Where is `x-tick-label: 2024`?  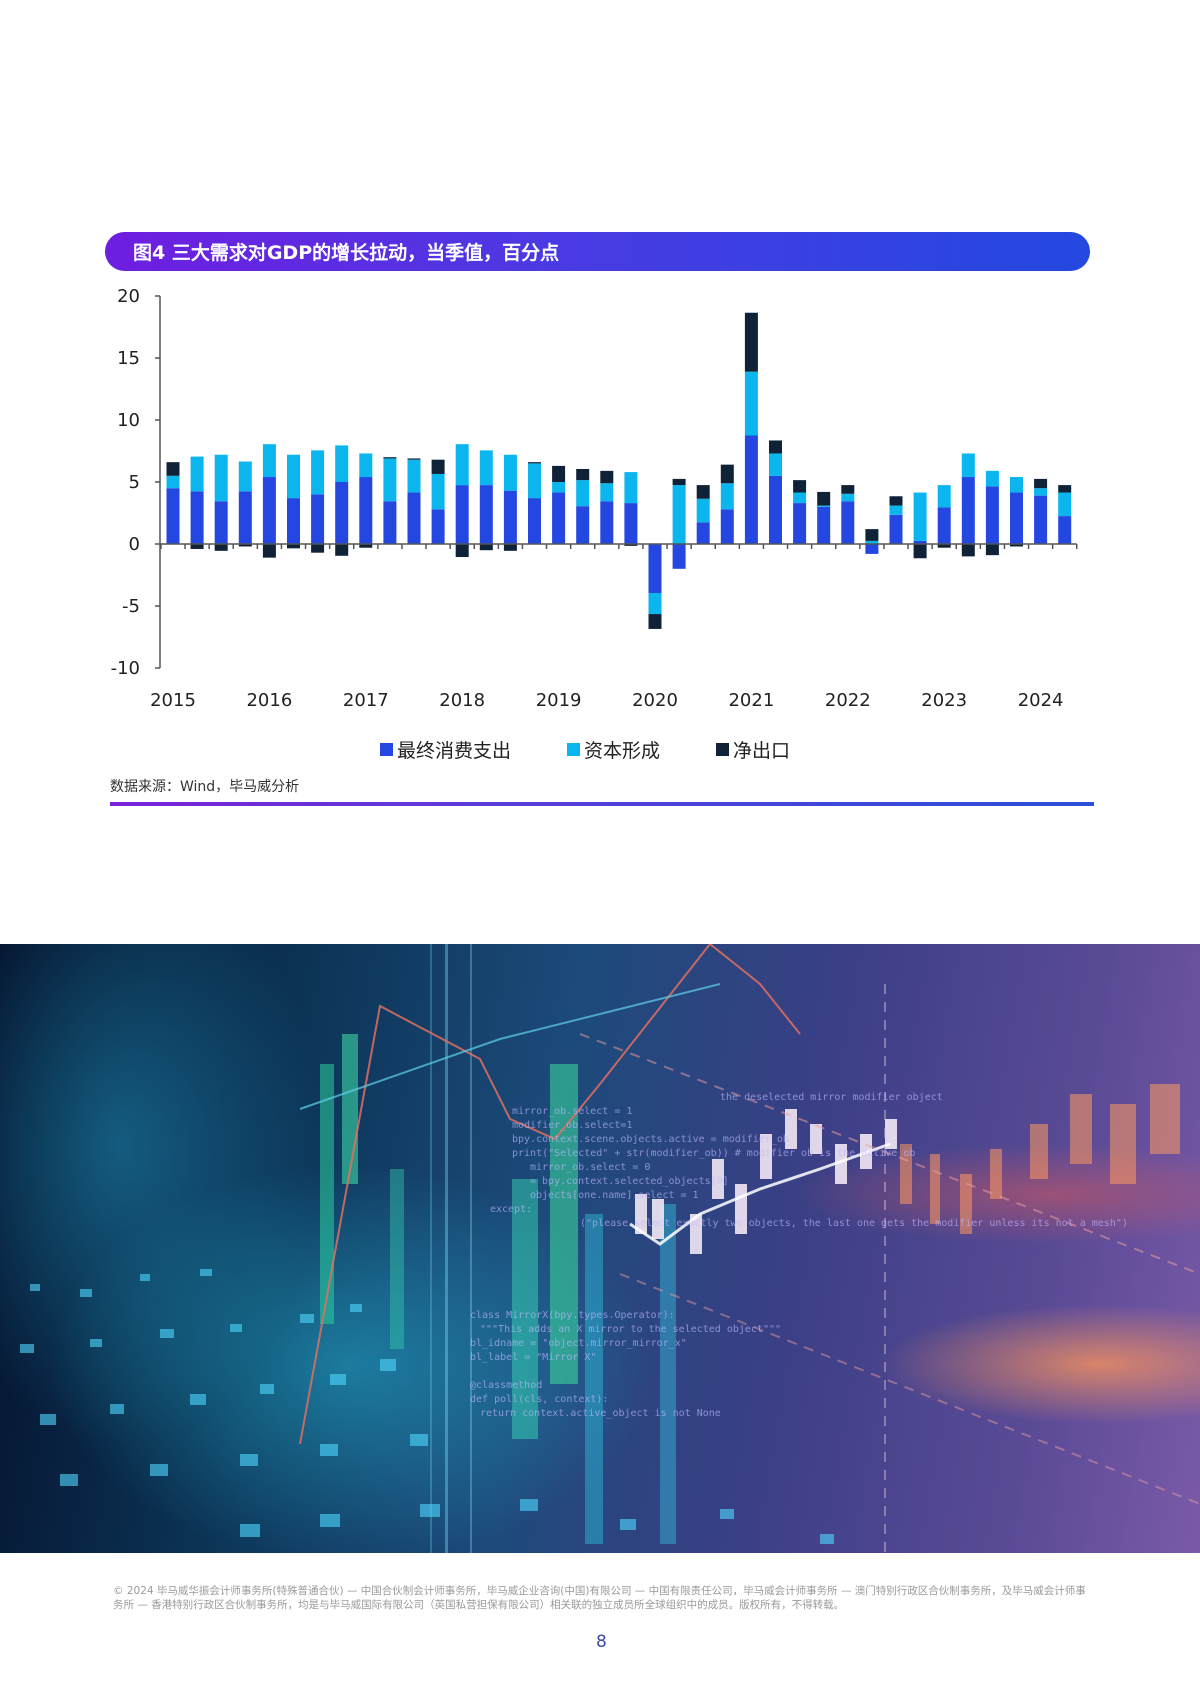 x-tick-label: 2024 is located at coordinates (1041, 700).